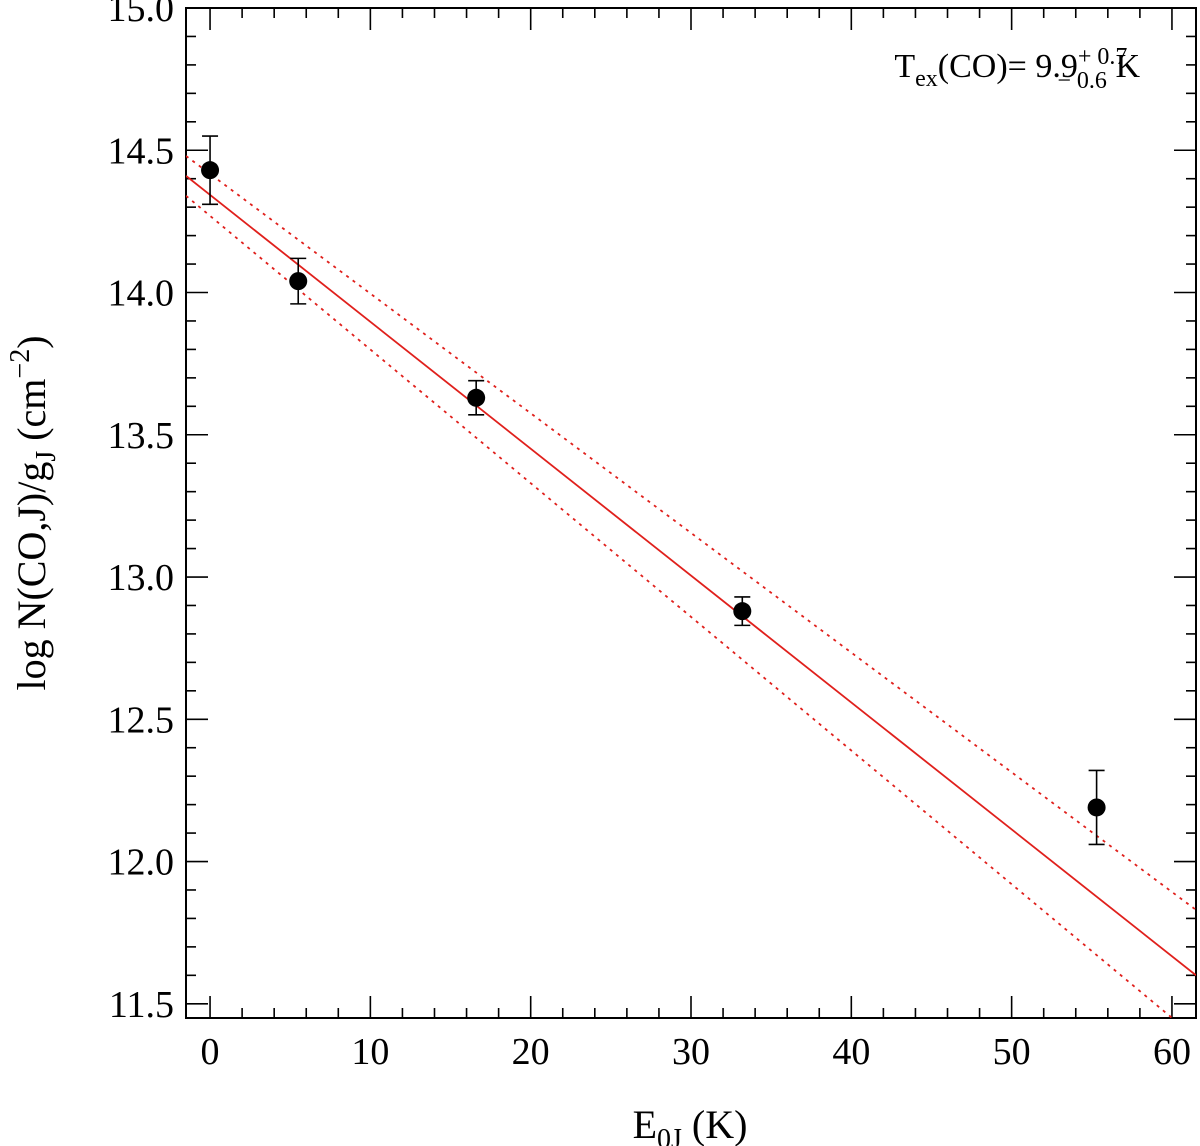 The height and width of the screenshot is (1146, 1200). I want to click on y-tick-label: 12.0, so click(141, 863).